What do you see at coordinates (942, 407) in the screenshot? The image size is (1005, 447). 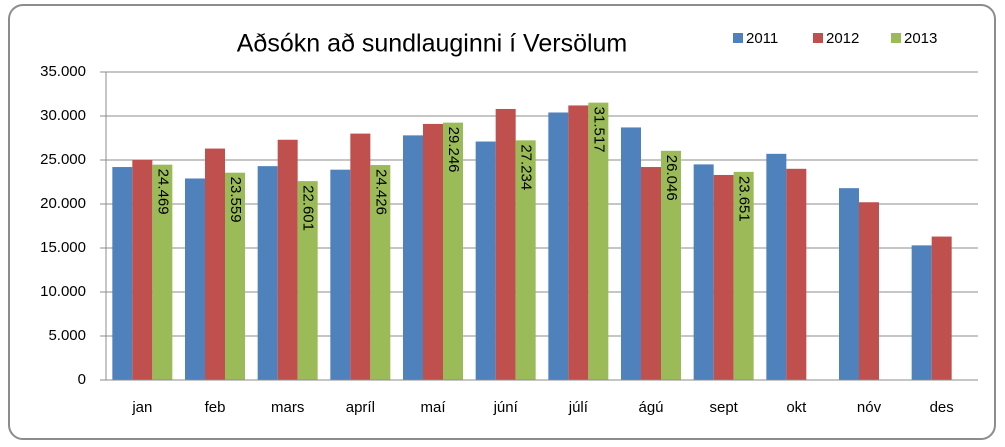 I see `x-tick-label: des` at bounding box center [942, 407].